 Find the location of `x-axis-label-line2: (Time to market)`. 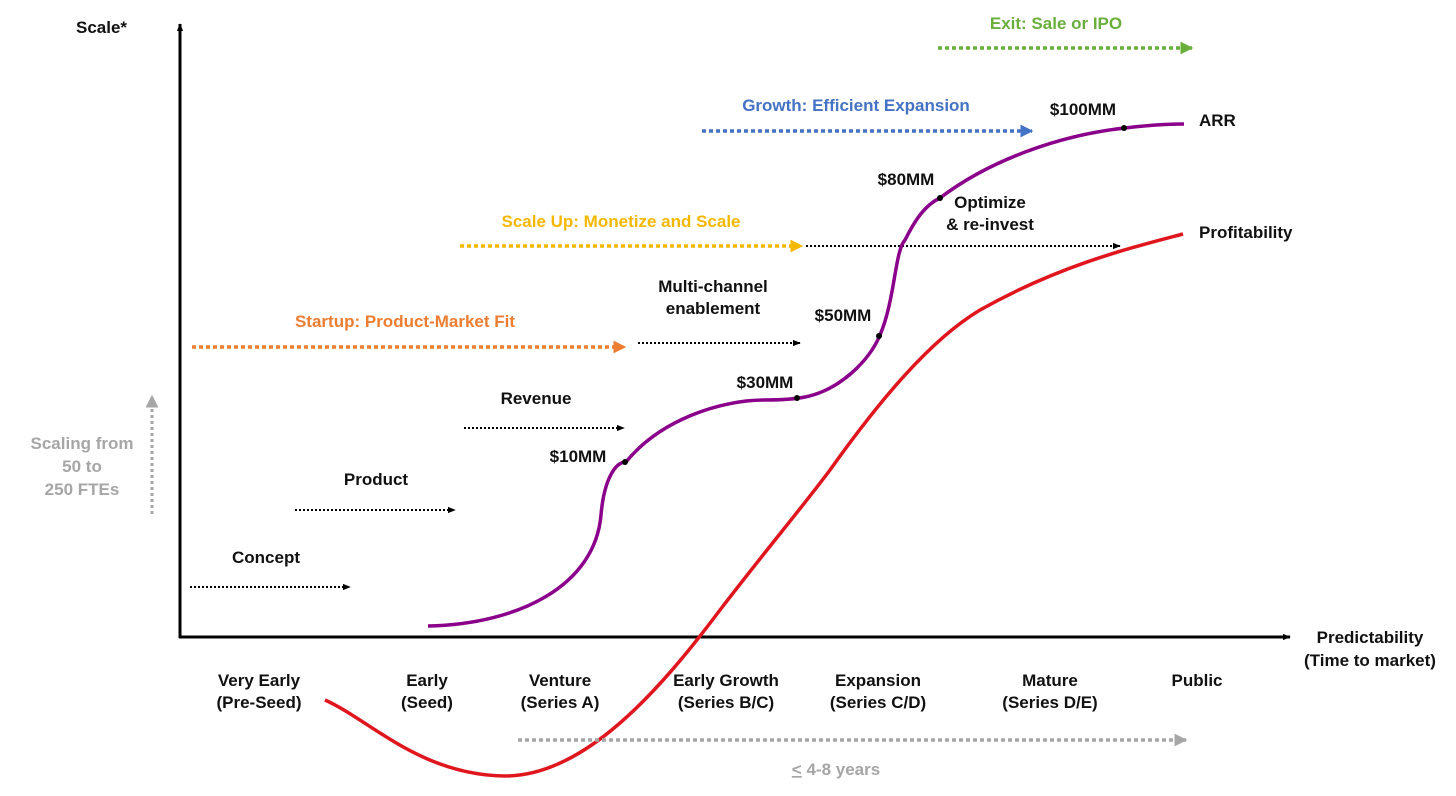

x-axis-label-line2: (Time to market) is located at coordinates (1370, 660).